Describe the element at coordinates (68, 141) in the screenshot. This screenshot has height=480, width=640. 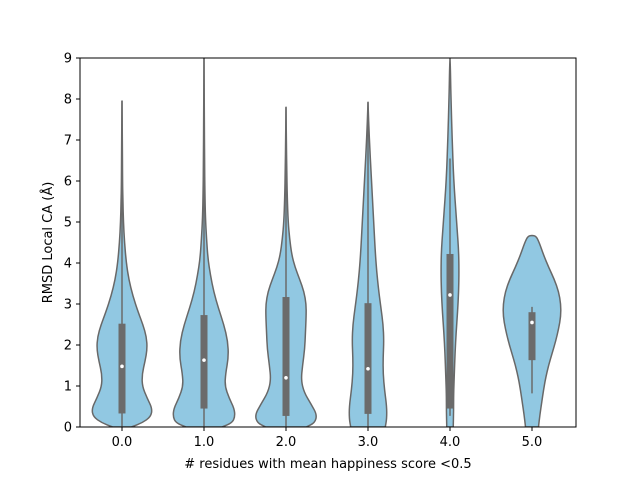
I see `y-tick-label-7: 7` at that location.